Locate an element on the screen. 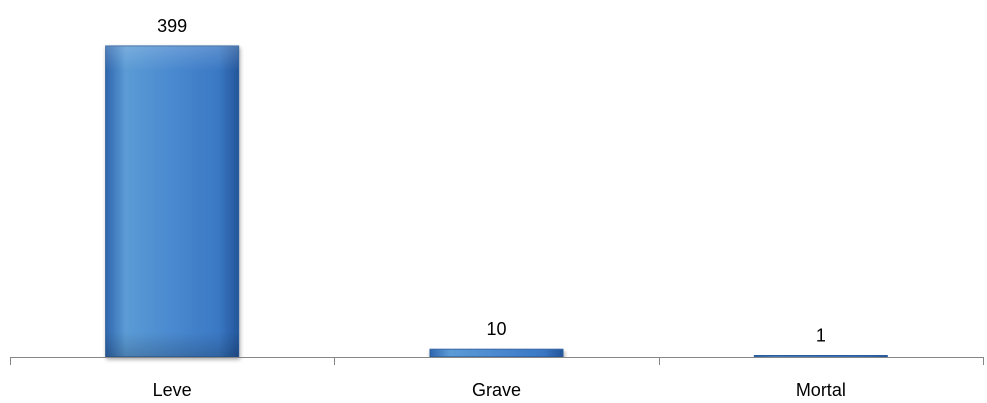  bar-rect-mortal is located at coordinates (820, 356).